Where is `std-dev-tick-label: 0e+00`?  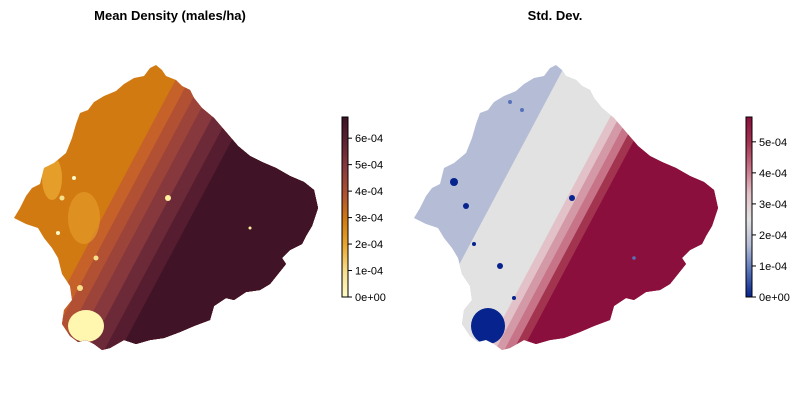
std-dev-tick-label: 0e+00 is located at coordinates (774, 298).